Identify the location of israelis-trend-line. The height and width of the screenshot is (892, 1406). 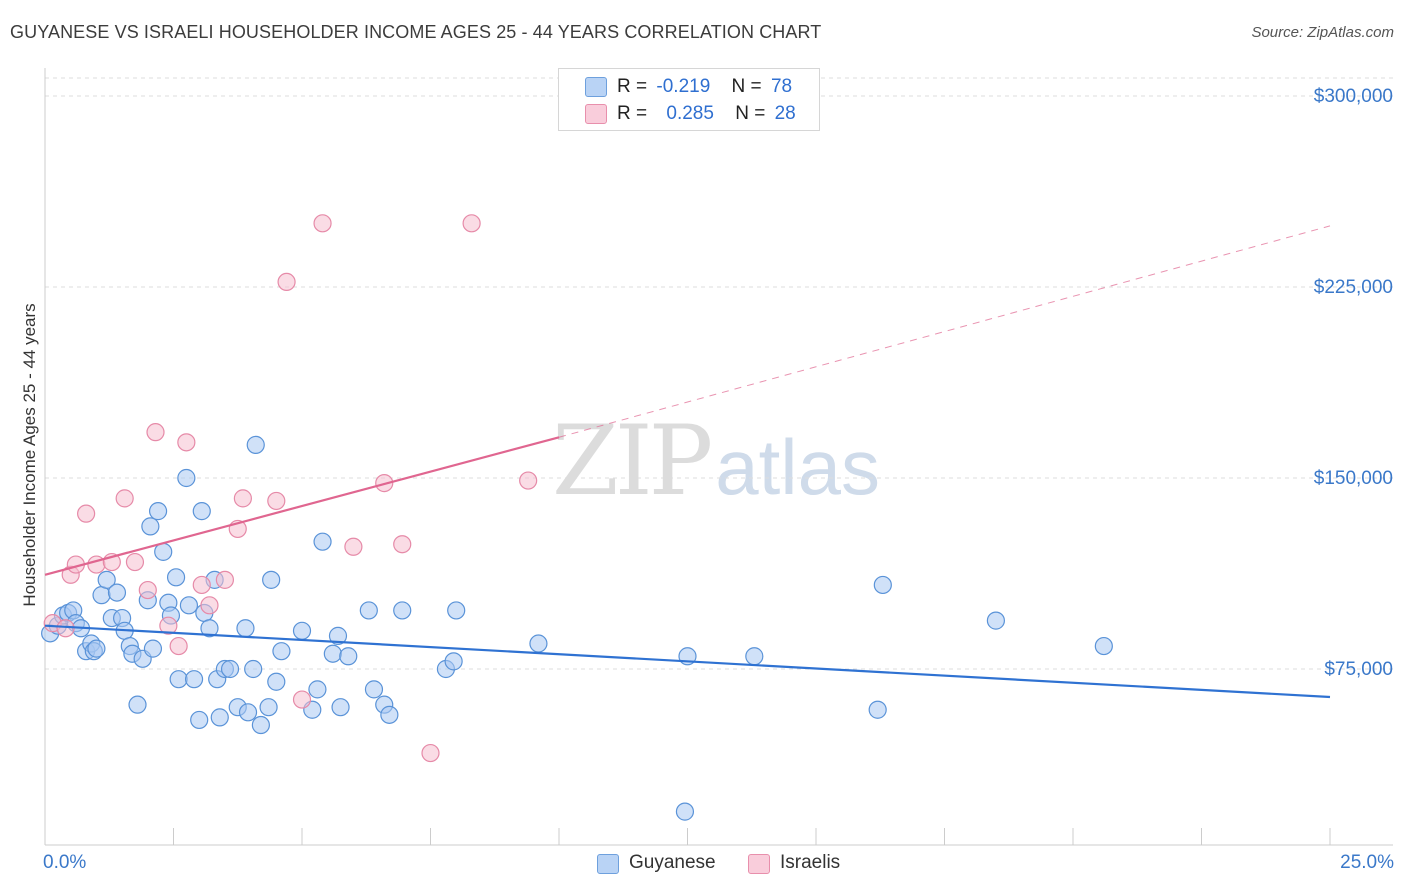
(302, 506).